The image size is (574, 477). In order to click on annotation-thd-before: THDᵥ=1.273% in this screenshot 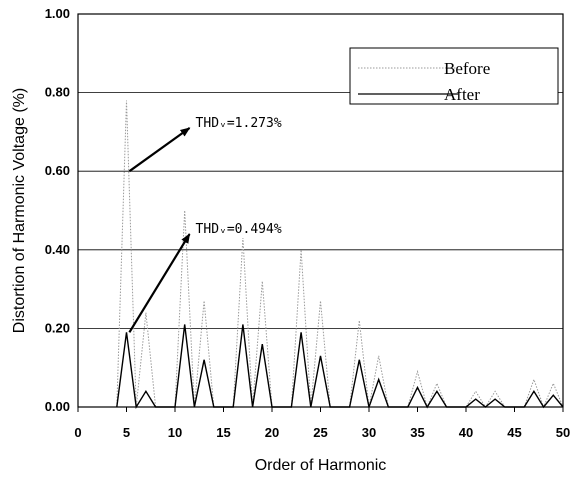, I will do `click(239, 123)`.